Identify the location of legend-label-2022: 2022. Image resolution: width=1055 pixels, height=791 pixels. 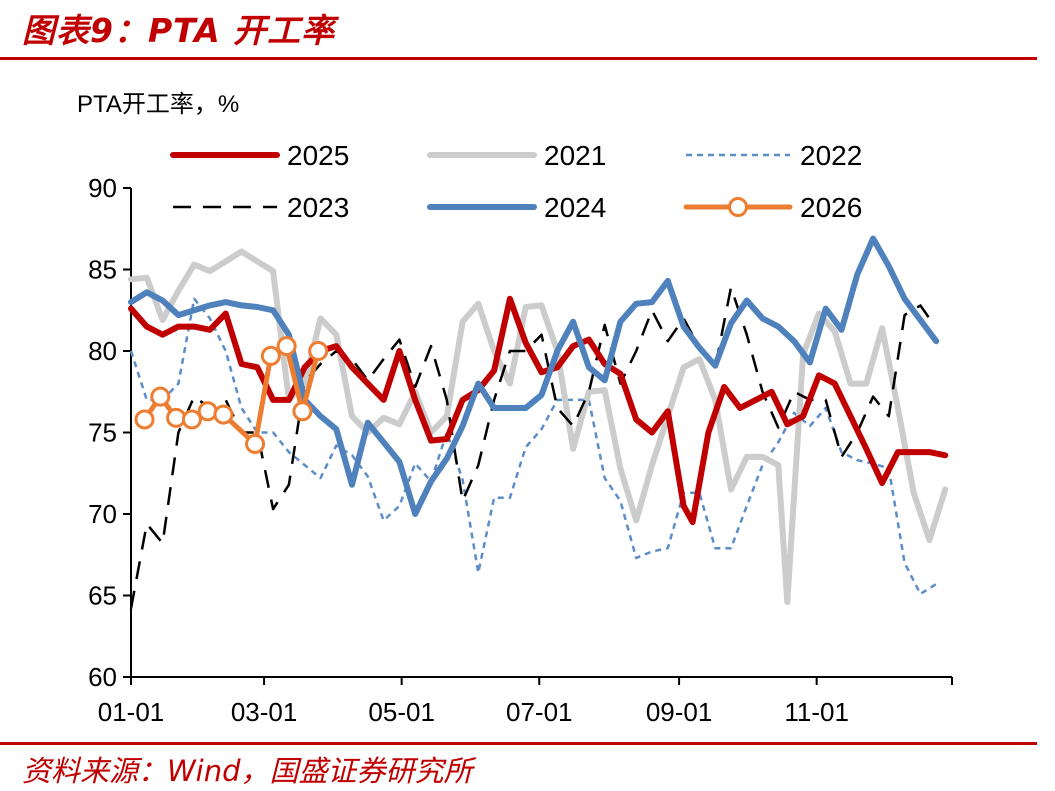
(831, 155).